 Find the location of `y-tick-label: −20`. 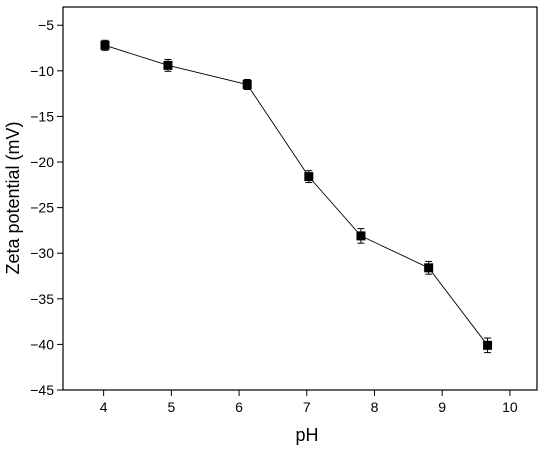

y-tick-label: −20 is located at coordinates (42, 162).